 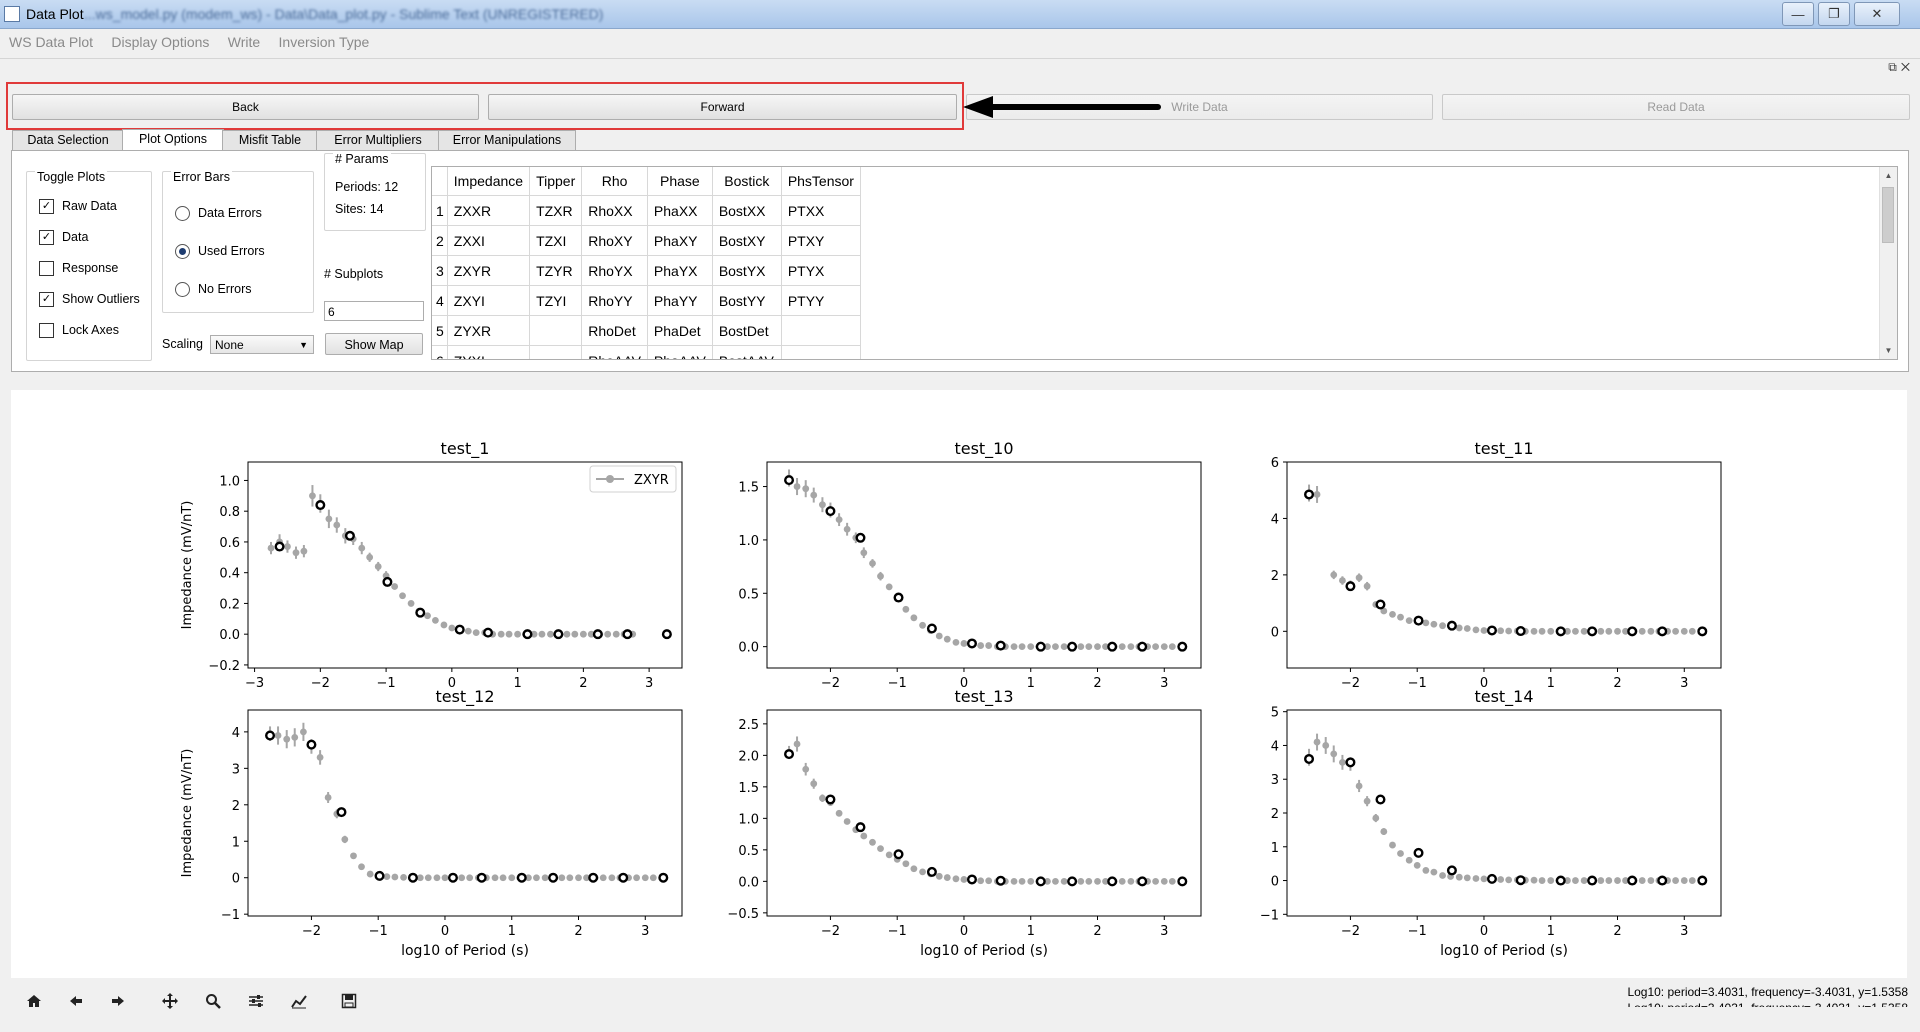 What do you see at coordinates (55, 14) in the screenshot?
I see `window-title: Data Plot` at bounding box center [55, 14].